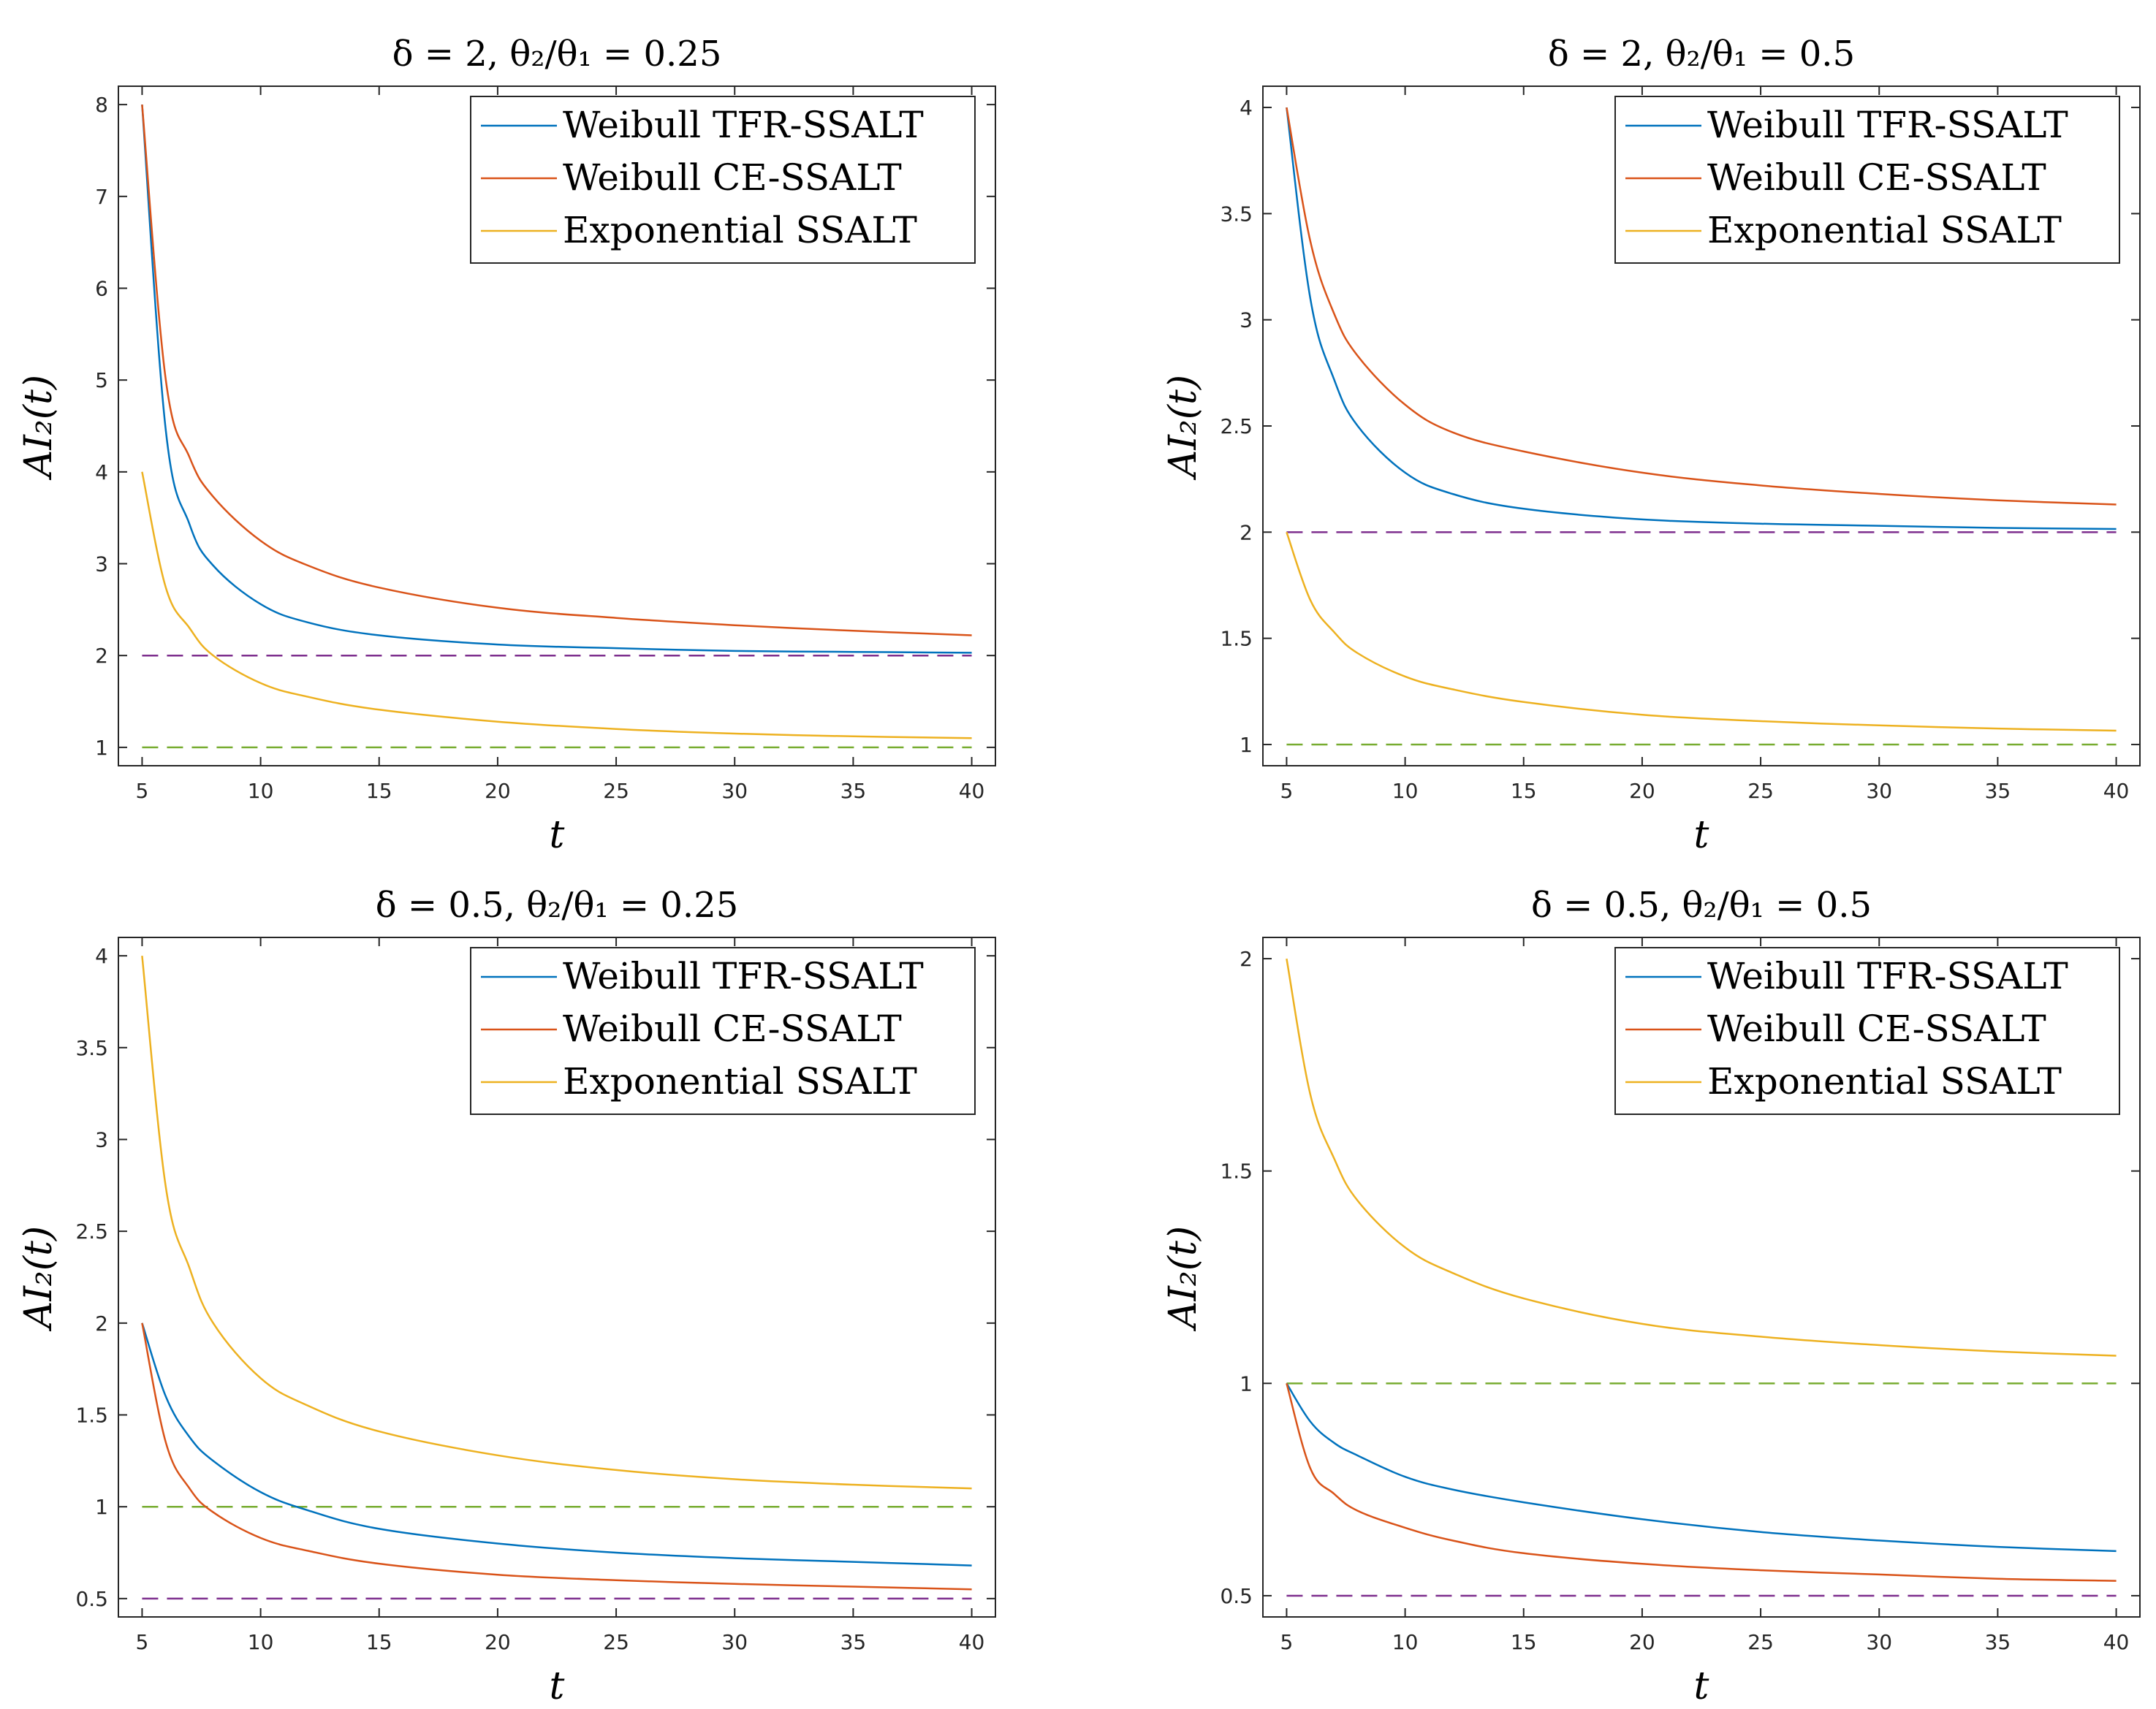  What do you see at coordinates (1702, 906) in the screenshot?
I see `chart-title: δ = 0.5, θ₂/θ₁ = 0.5` at bounding box center [1702, 906].